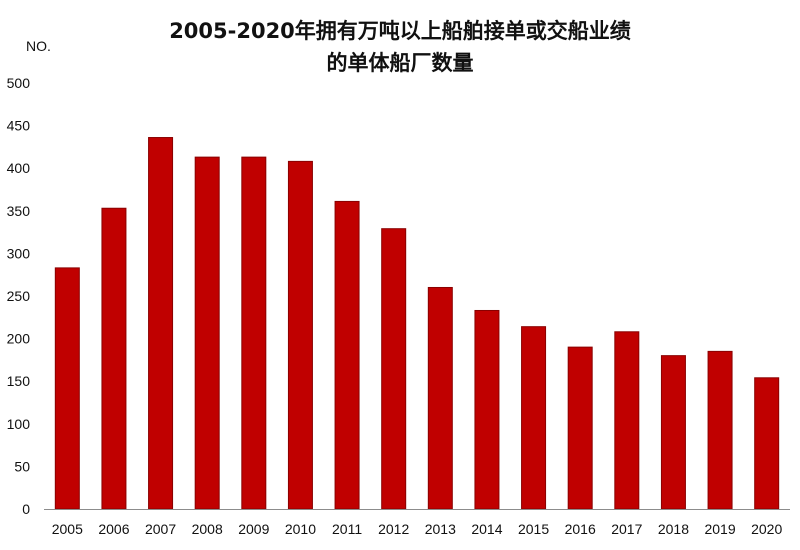 The width and height of the screenshot is (800, 550). I want to click on x-tick-label: 2010, so click(300, 529).